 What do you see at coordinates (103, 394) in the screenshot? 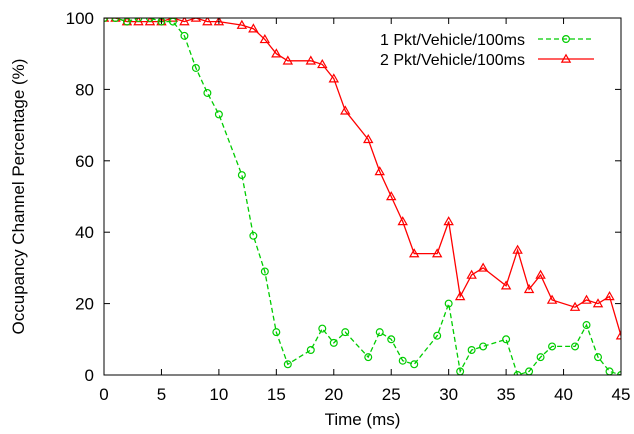
I see `x-tick-label: 0` at bounding box center [103, 394].